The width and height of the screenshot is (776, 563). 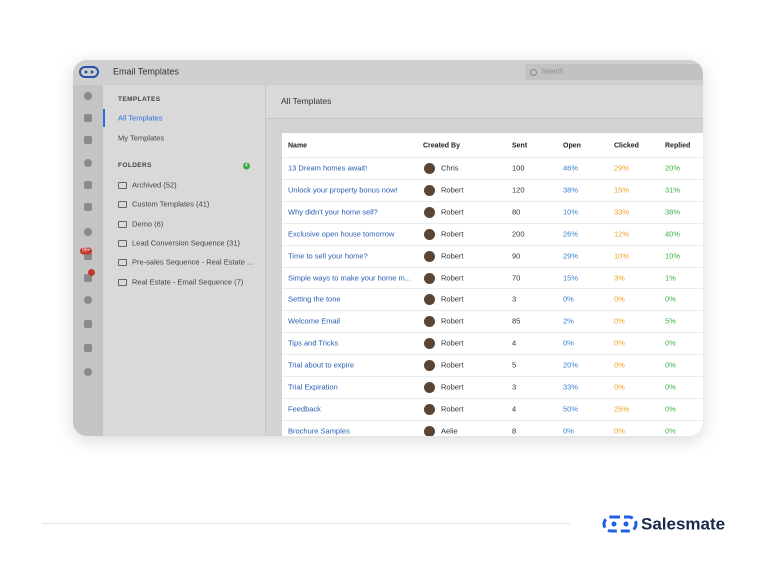 What do you see at coordinates (141, 138) in the screenshot?
I see `template-link: My Templates` at bounding box center [141, 138].